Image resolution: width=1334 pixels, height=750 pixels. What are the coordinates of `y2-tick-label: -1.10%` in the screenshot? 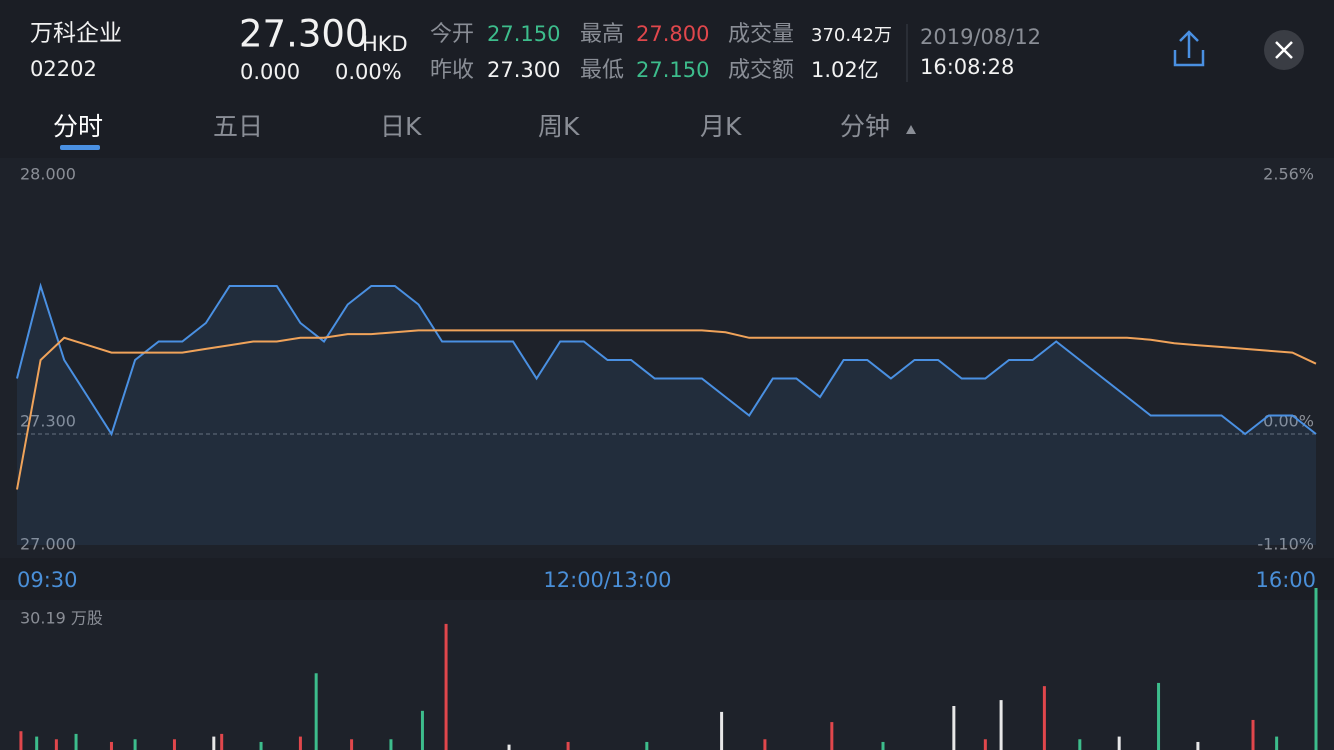 It's located at (1285, 544).